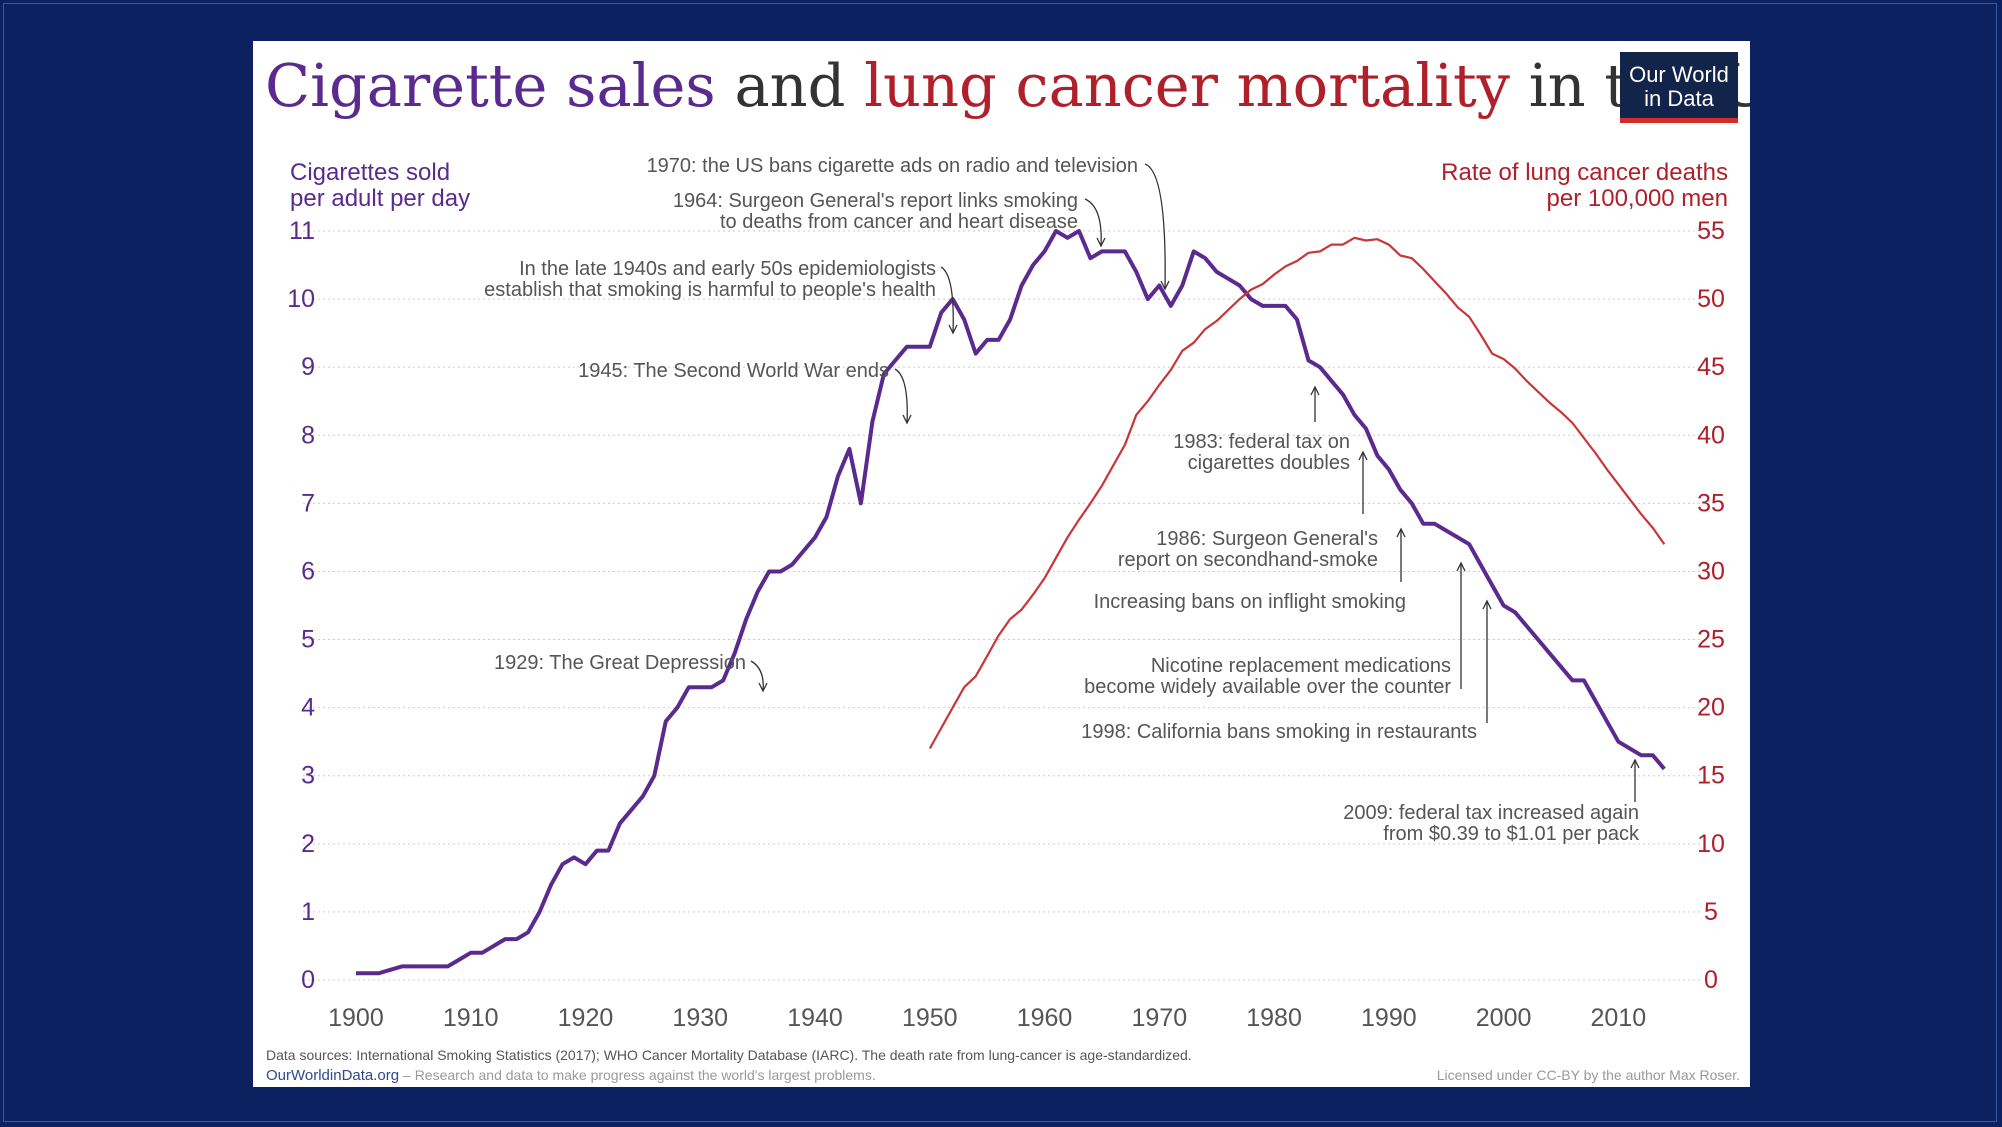 Image resolution: width=2002 pixels, height=1127 pixels. Describe the element at coordinates (301, 299) in the screenshot. I see `left-tick-label: 10` at that location.